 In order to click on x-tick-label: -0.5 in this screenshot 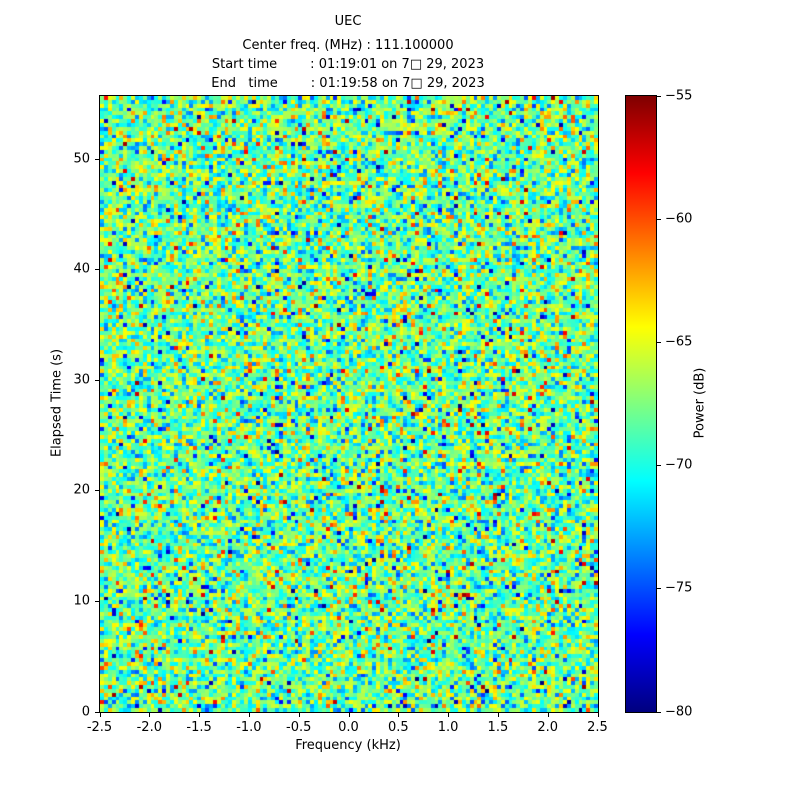, I will do `click(299, 727)`.